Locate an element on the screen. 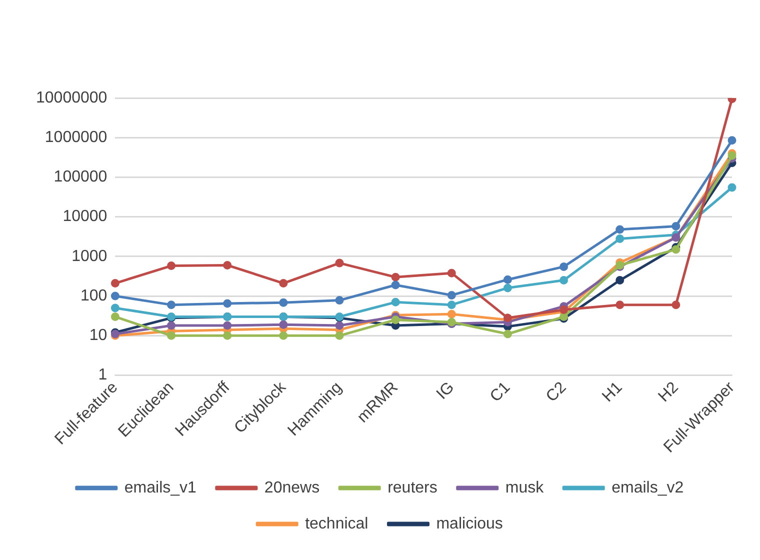  legend-label: 20news is located at coordinates (292, 487).